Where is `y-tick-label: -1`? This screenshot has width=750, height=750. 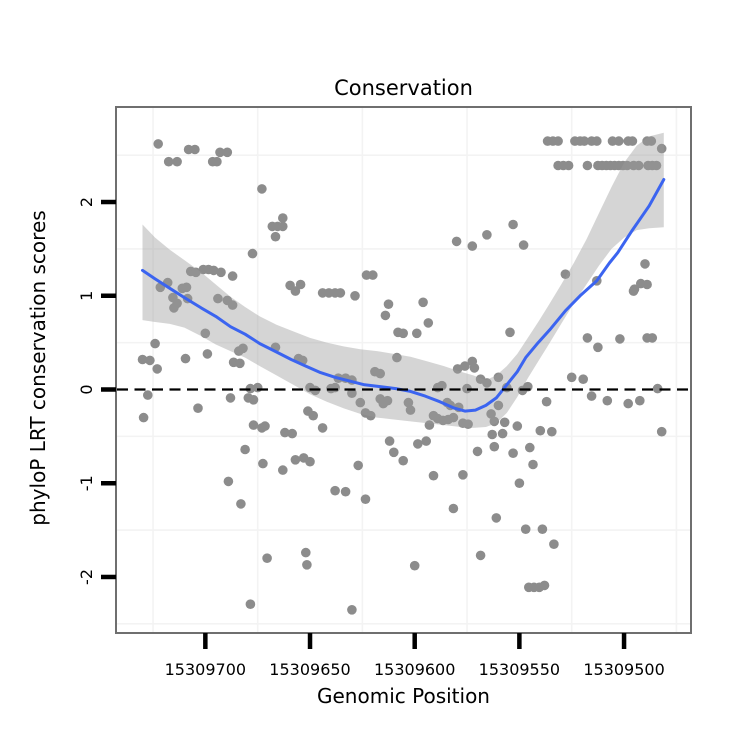
y-tick-label: -1 is located at coordinates (86, 483).